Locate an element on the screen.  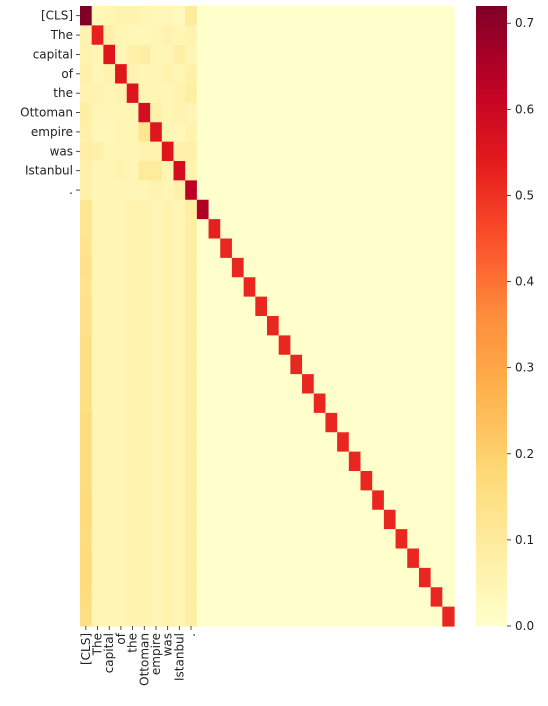
colorbar-gradient is located at coordinates (491, 316).